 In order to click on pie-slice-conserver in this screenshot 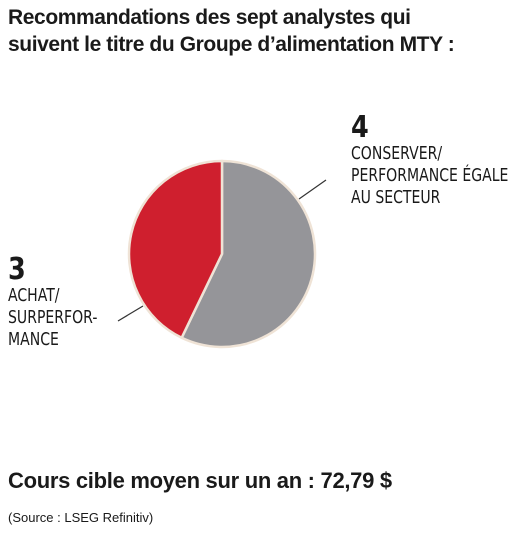, I will do `click(248, 254)`.